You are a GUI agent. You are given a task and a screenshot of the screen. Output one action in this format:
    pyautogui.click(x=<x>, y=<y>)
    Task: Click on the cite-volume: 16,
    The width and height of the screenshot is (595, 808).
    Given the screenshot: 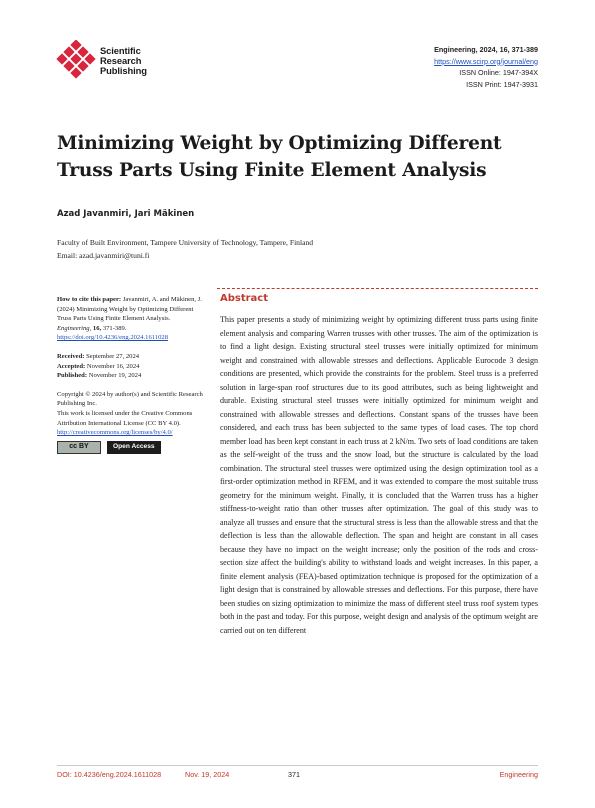 What is the action you would take?
    pyautogui.click(x=97, y=328)
    